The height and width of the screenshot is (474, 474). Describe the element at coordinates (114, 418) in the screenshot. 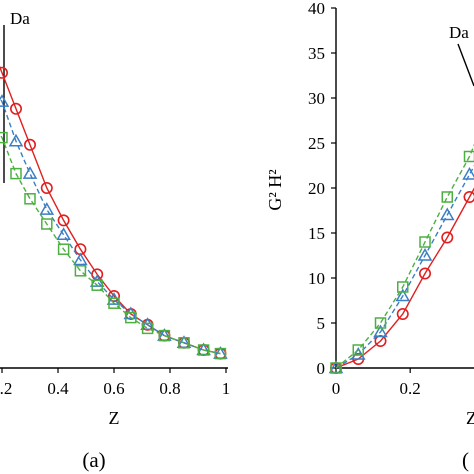

I see `panel-a-x-axis-title: Z` at that location.